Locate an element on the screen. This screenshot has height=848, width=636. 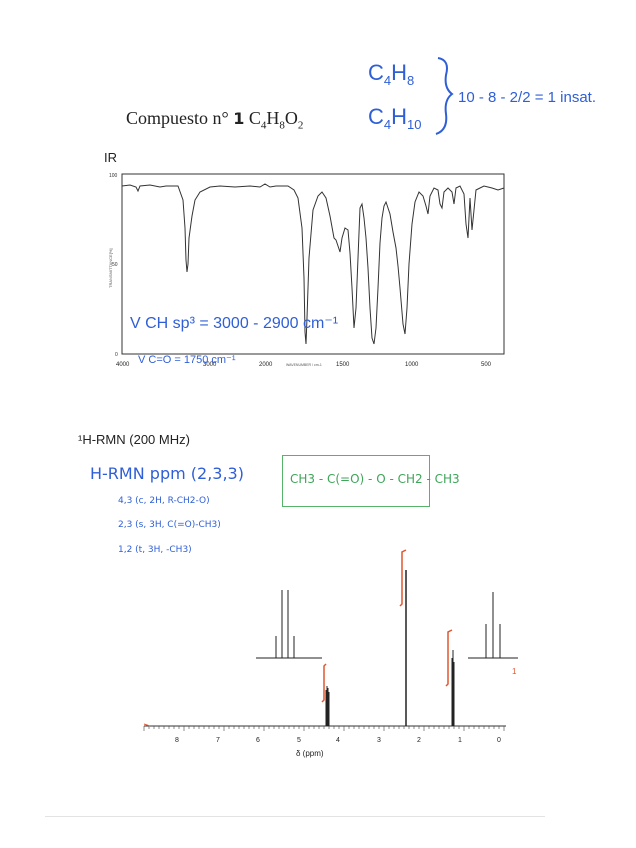
structure-box is located at coordinates (356, 481).